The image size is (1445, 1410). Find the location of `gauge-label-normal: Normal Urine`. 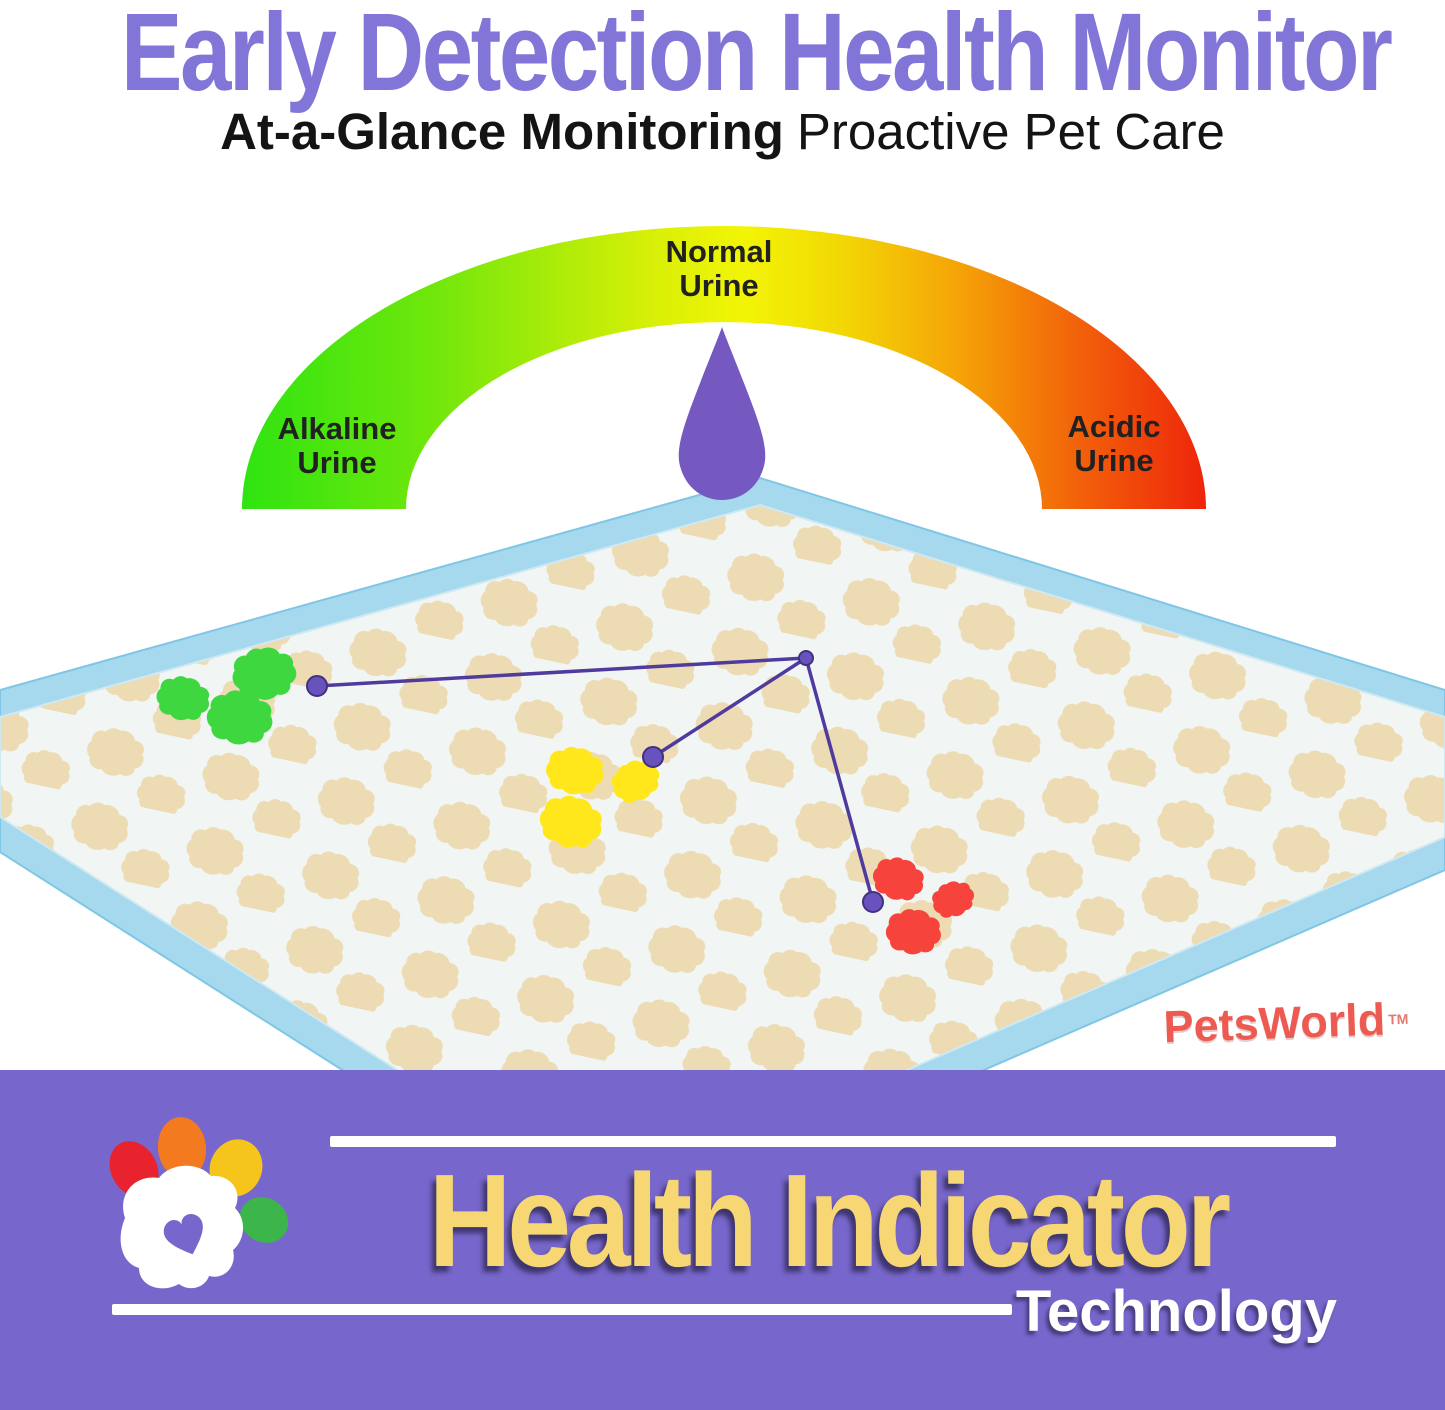

gauge-label-normal: Normal Urine is located at coordinates (719, 269).